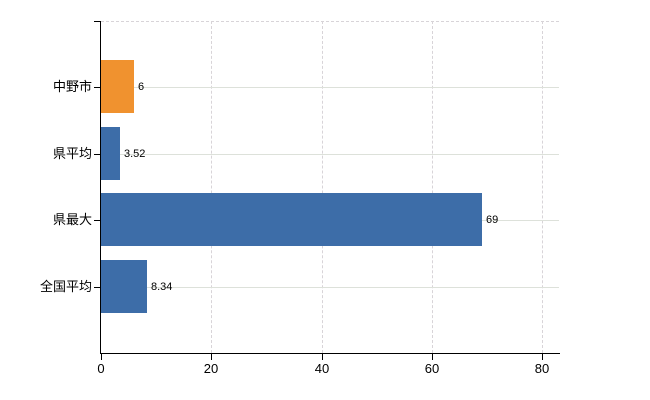 This screenshot has width=650, height=400. What do you see at coordinates (72, 86) in the screenshot?
I see `y-category-label: 中野市` at bounding box center [72, 86].